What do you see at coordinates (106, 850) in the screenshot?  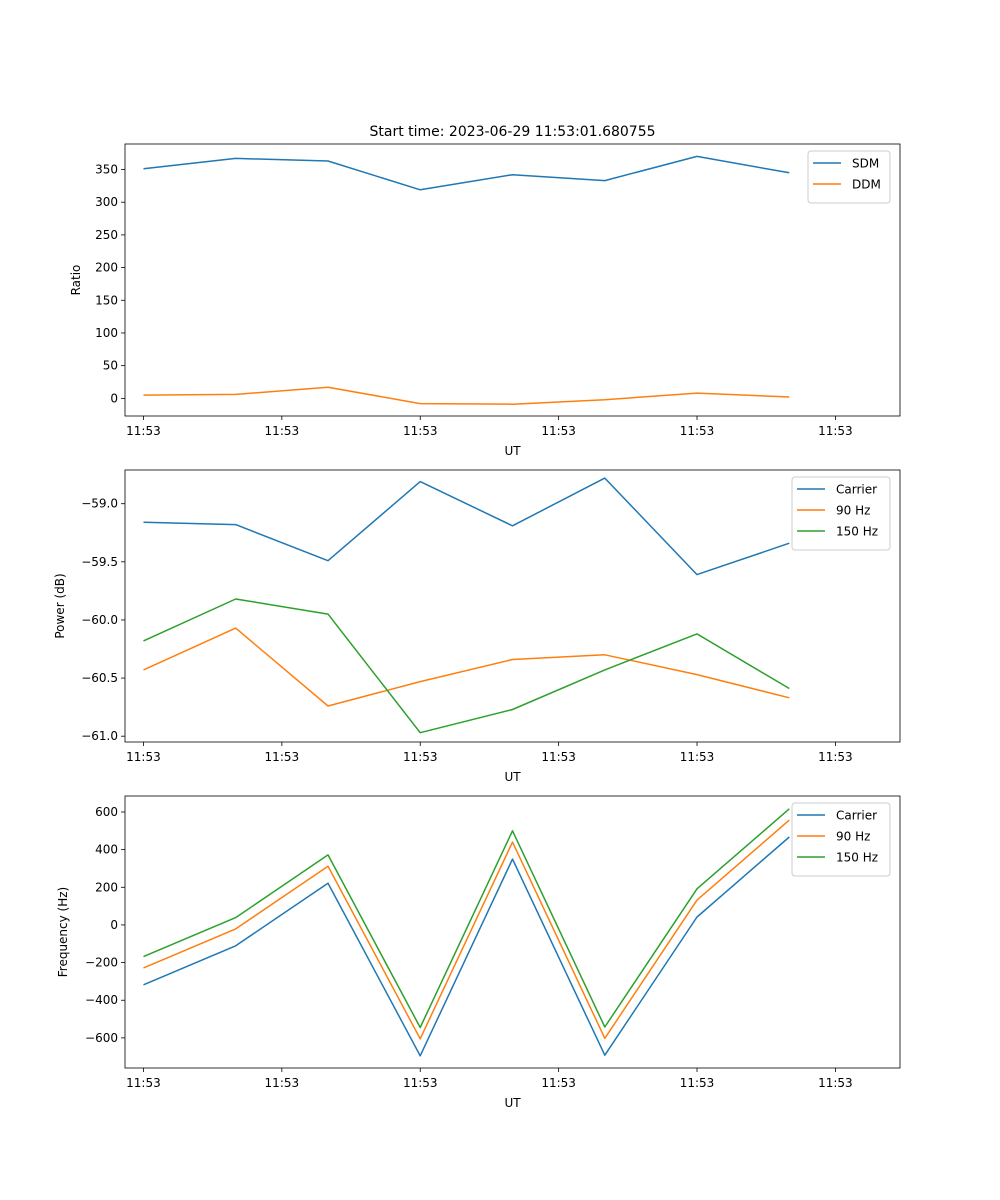 I see `y-tick-label: 400` at bounding box center [106, 850].